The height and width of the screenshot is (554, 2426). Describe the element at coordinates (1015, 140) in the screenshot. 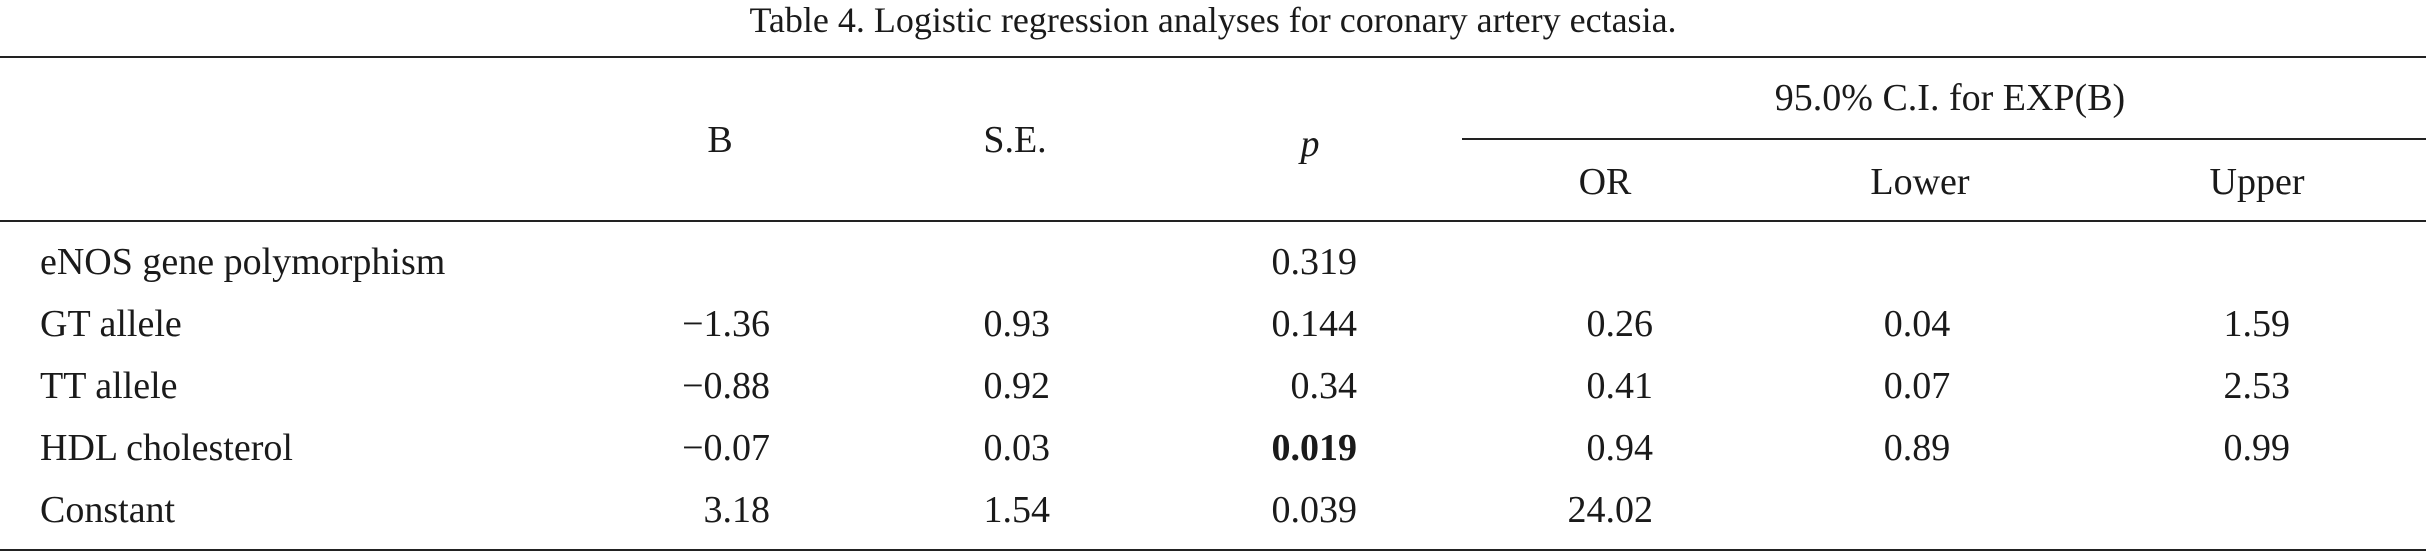

I see `header-se: S.E.` at that location.